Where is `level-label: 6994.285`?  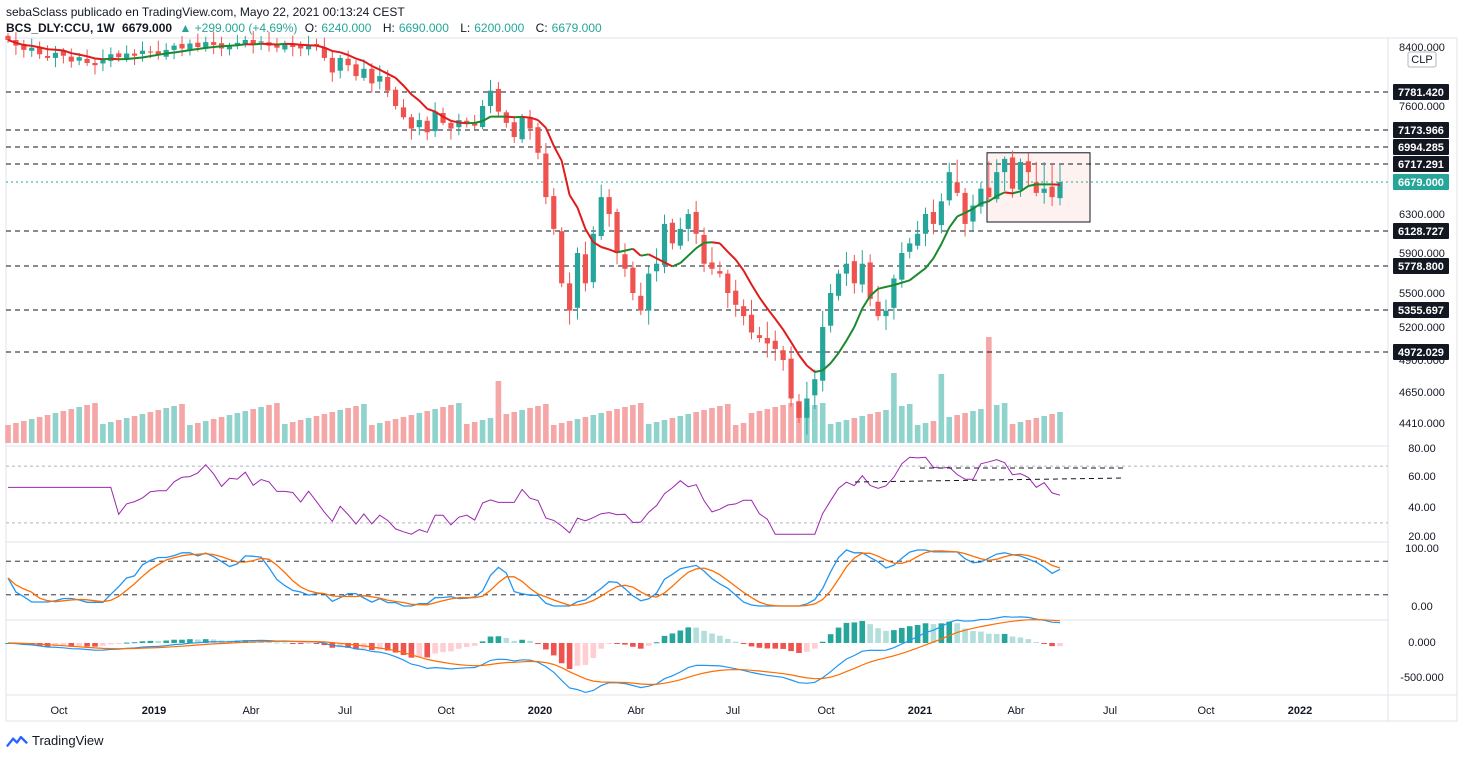
level-label: 6994.285 is located at coordinates (1421, 148).